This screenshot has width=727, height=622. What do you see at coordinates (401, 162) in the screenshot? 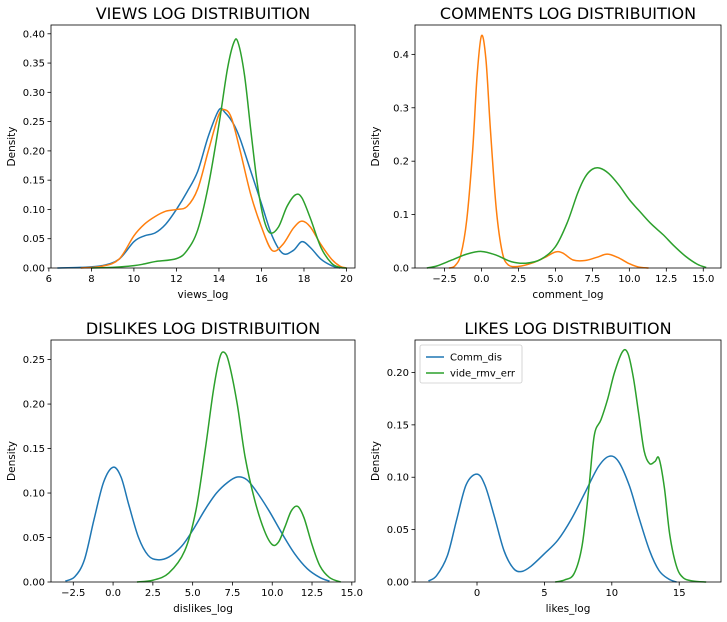
I see `y-tick-label: 0.2` at bounding box center [401, 162].